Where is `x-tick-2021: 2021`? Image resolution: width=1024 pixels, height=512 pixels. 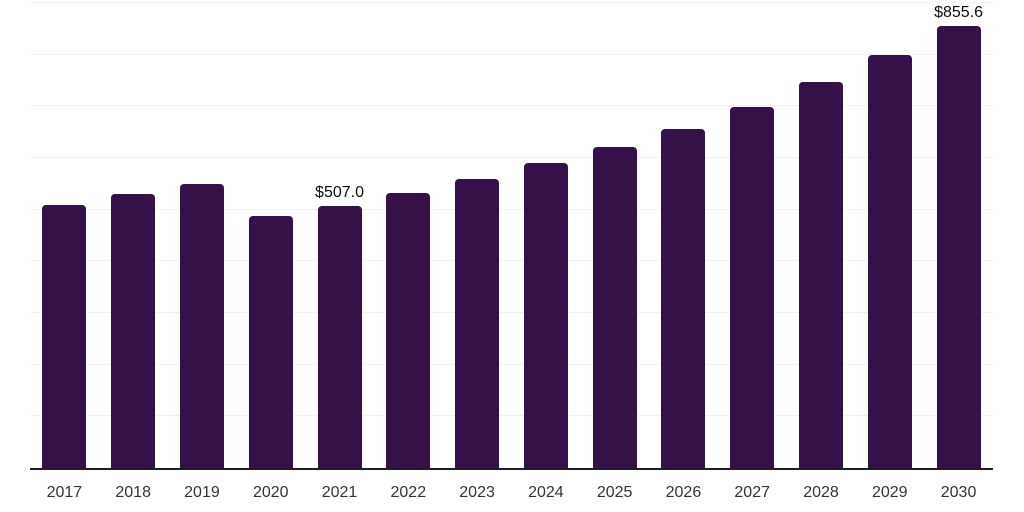 x-tick-2021: 2021 is located at coordinates (339, 492).